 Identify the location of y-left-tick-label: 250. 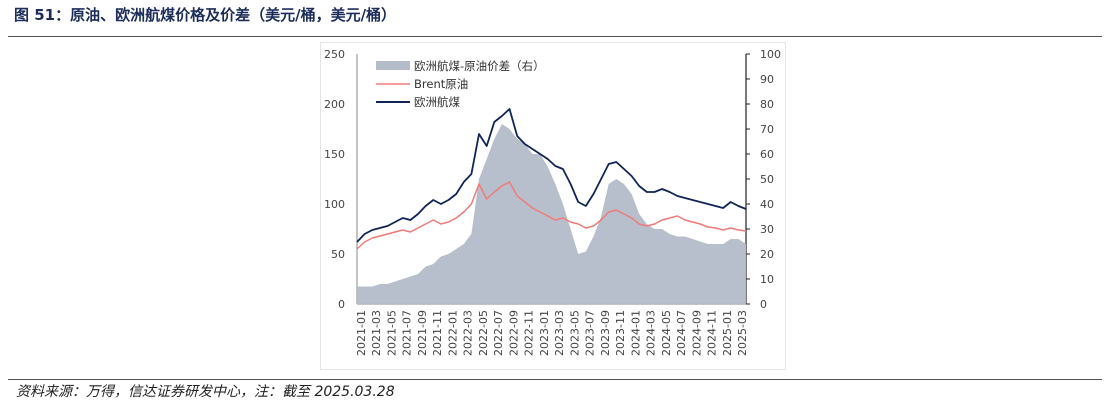
(334, 54).